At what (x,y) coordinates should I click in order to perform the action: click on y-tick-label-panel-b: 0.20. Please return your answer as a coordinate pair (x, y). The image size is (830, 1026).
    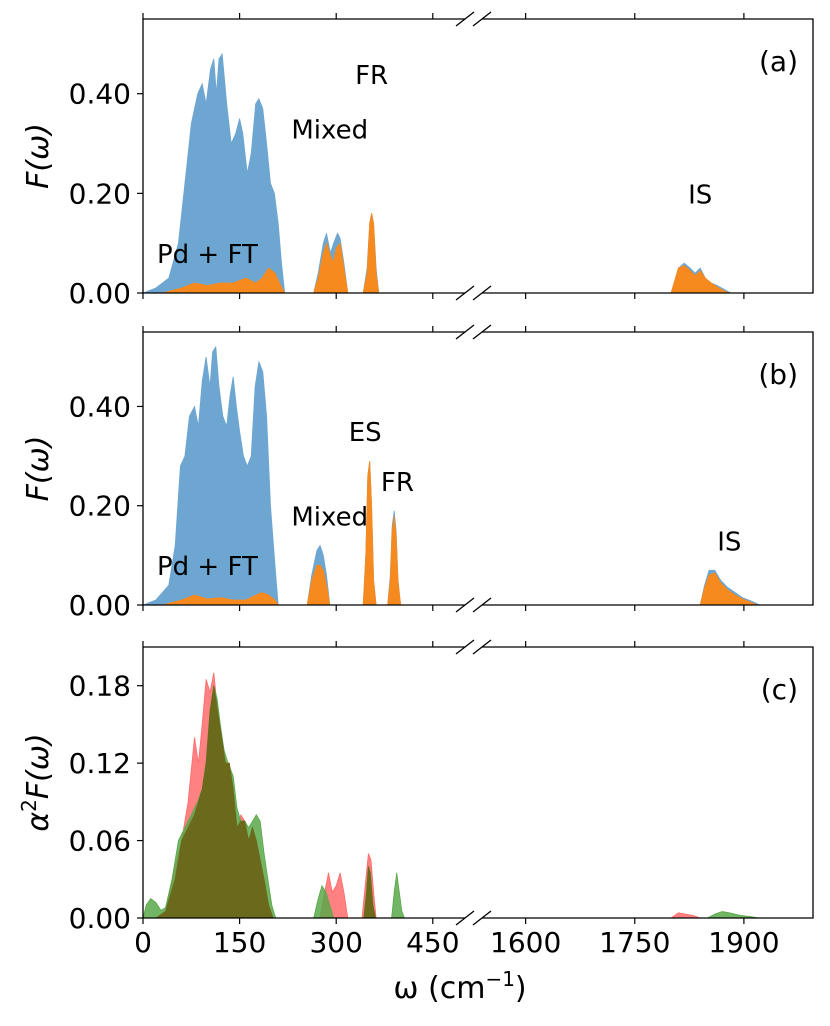
    Looking at the image, I should click on (100, 506).